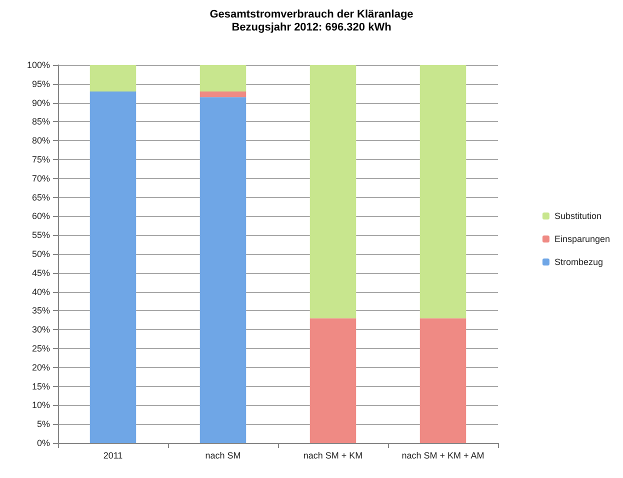 The width and height of the screenshot is (623, 478). What do you see at coordinates (443, 455) in the screenshot?
I see `x-tick-label: nach SM + KM + AM` at bounding box center [443, 455].